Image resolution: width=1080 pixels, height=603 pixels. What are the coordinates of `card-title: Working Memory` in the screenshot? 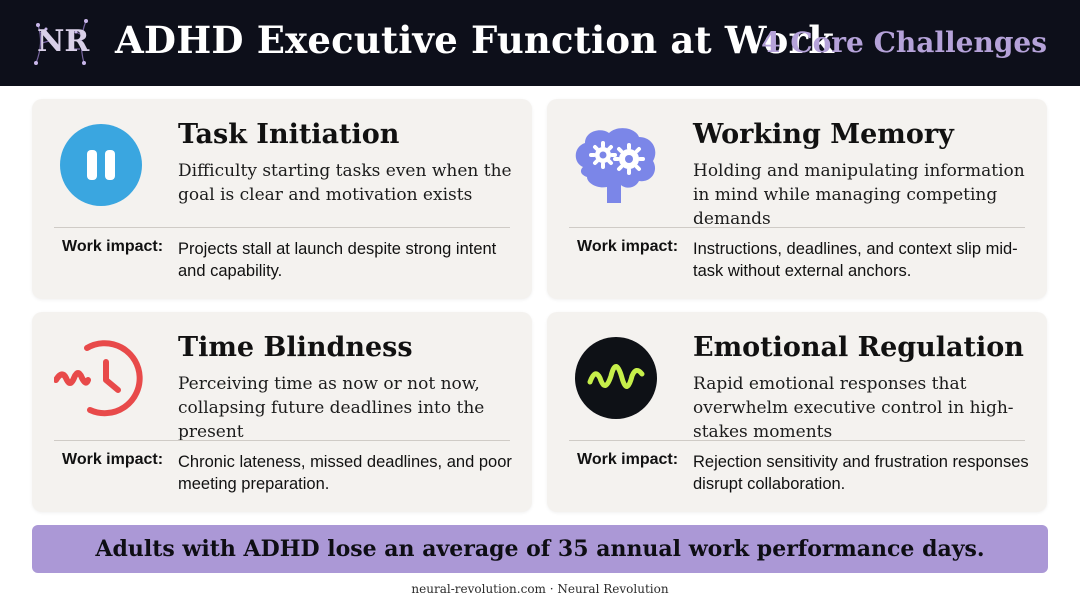 It's located at (823, 134).